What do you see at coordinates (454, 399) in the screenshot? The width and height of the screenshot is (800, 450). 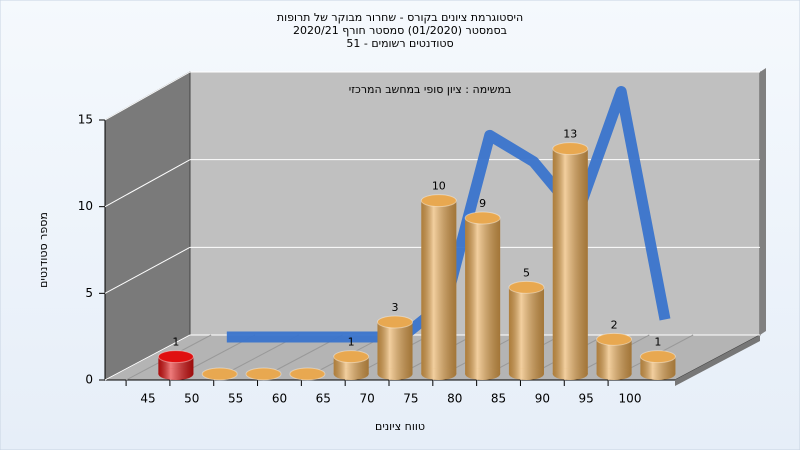 I see `x-tick-label: 80` at bounding box center [454, 399].